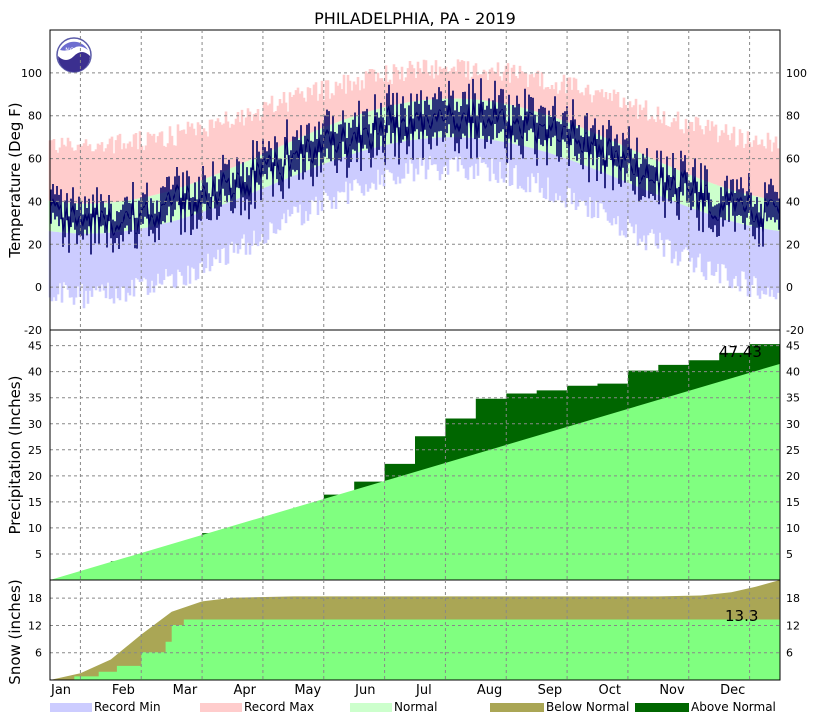 The height and width of the screenshot is (720, 830). Describe the element at coordinates (74, 55) in the screenshot. I see `noaa-logo-icon: NOAA` at that location.